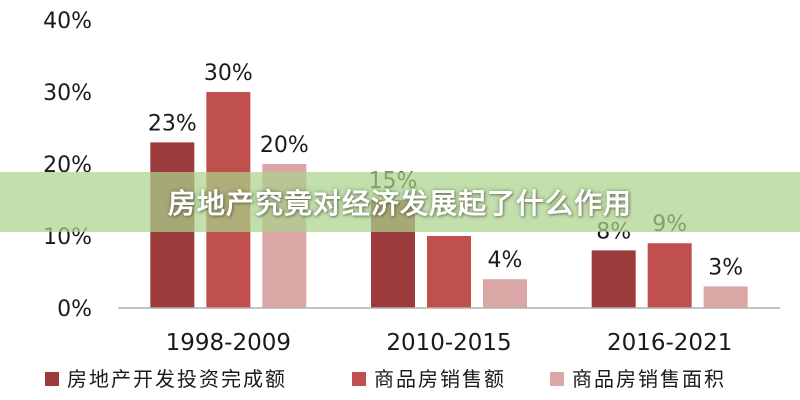 The width and height of the screenshot is (800, 400). Describe the element at coordinates (505, 260) in the screenshot. I see `data-label: 4%` at that location.